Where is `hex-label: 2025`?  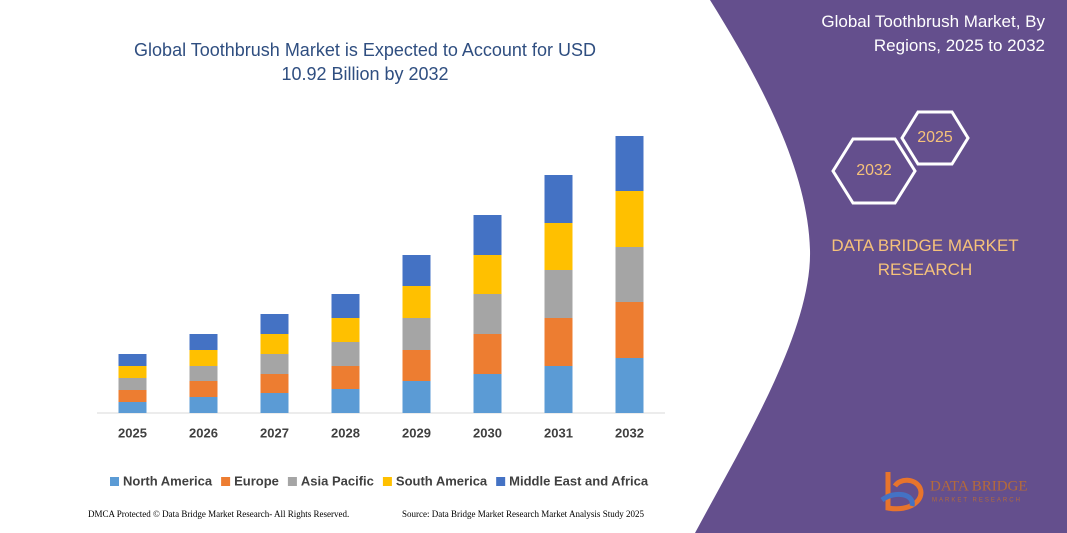
hex-label: 2025 is located at coordinates (935, 137).